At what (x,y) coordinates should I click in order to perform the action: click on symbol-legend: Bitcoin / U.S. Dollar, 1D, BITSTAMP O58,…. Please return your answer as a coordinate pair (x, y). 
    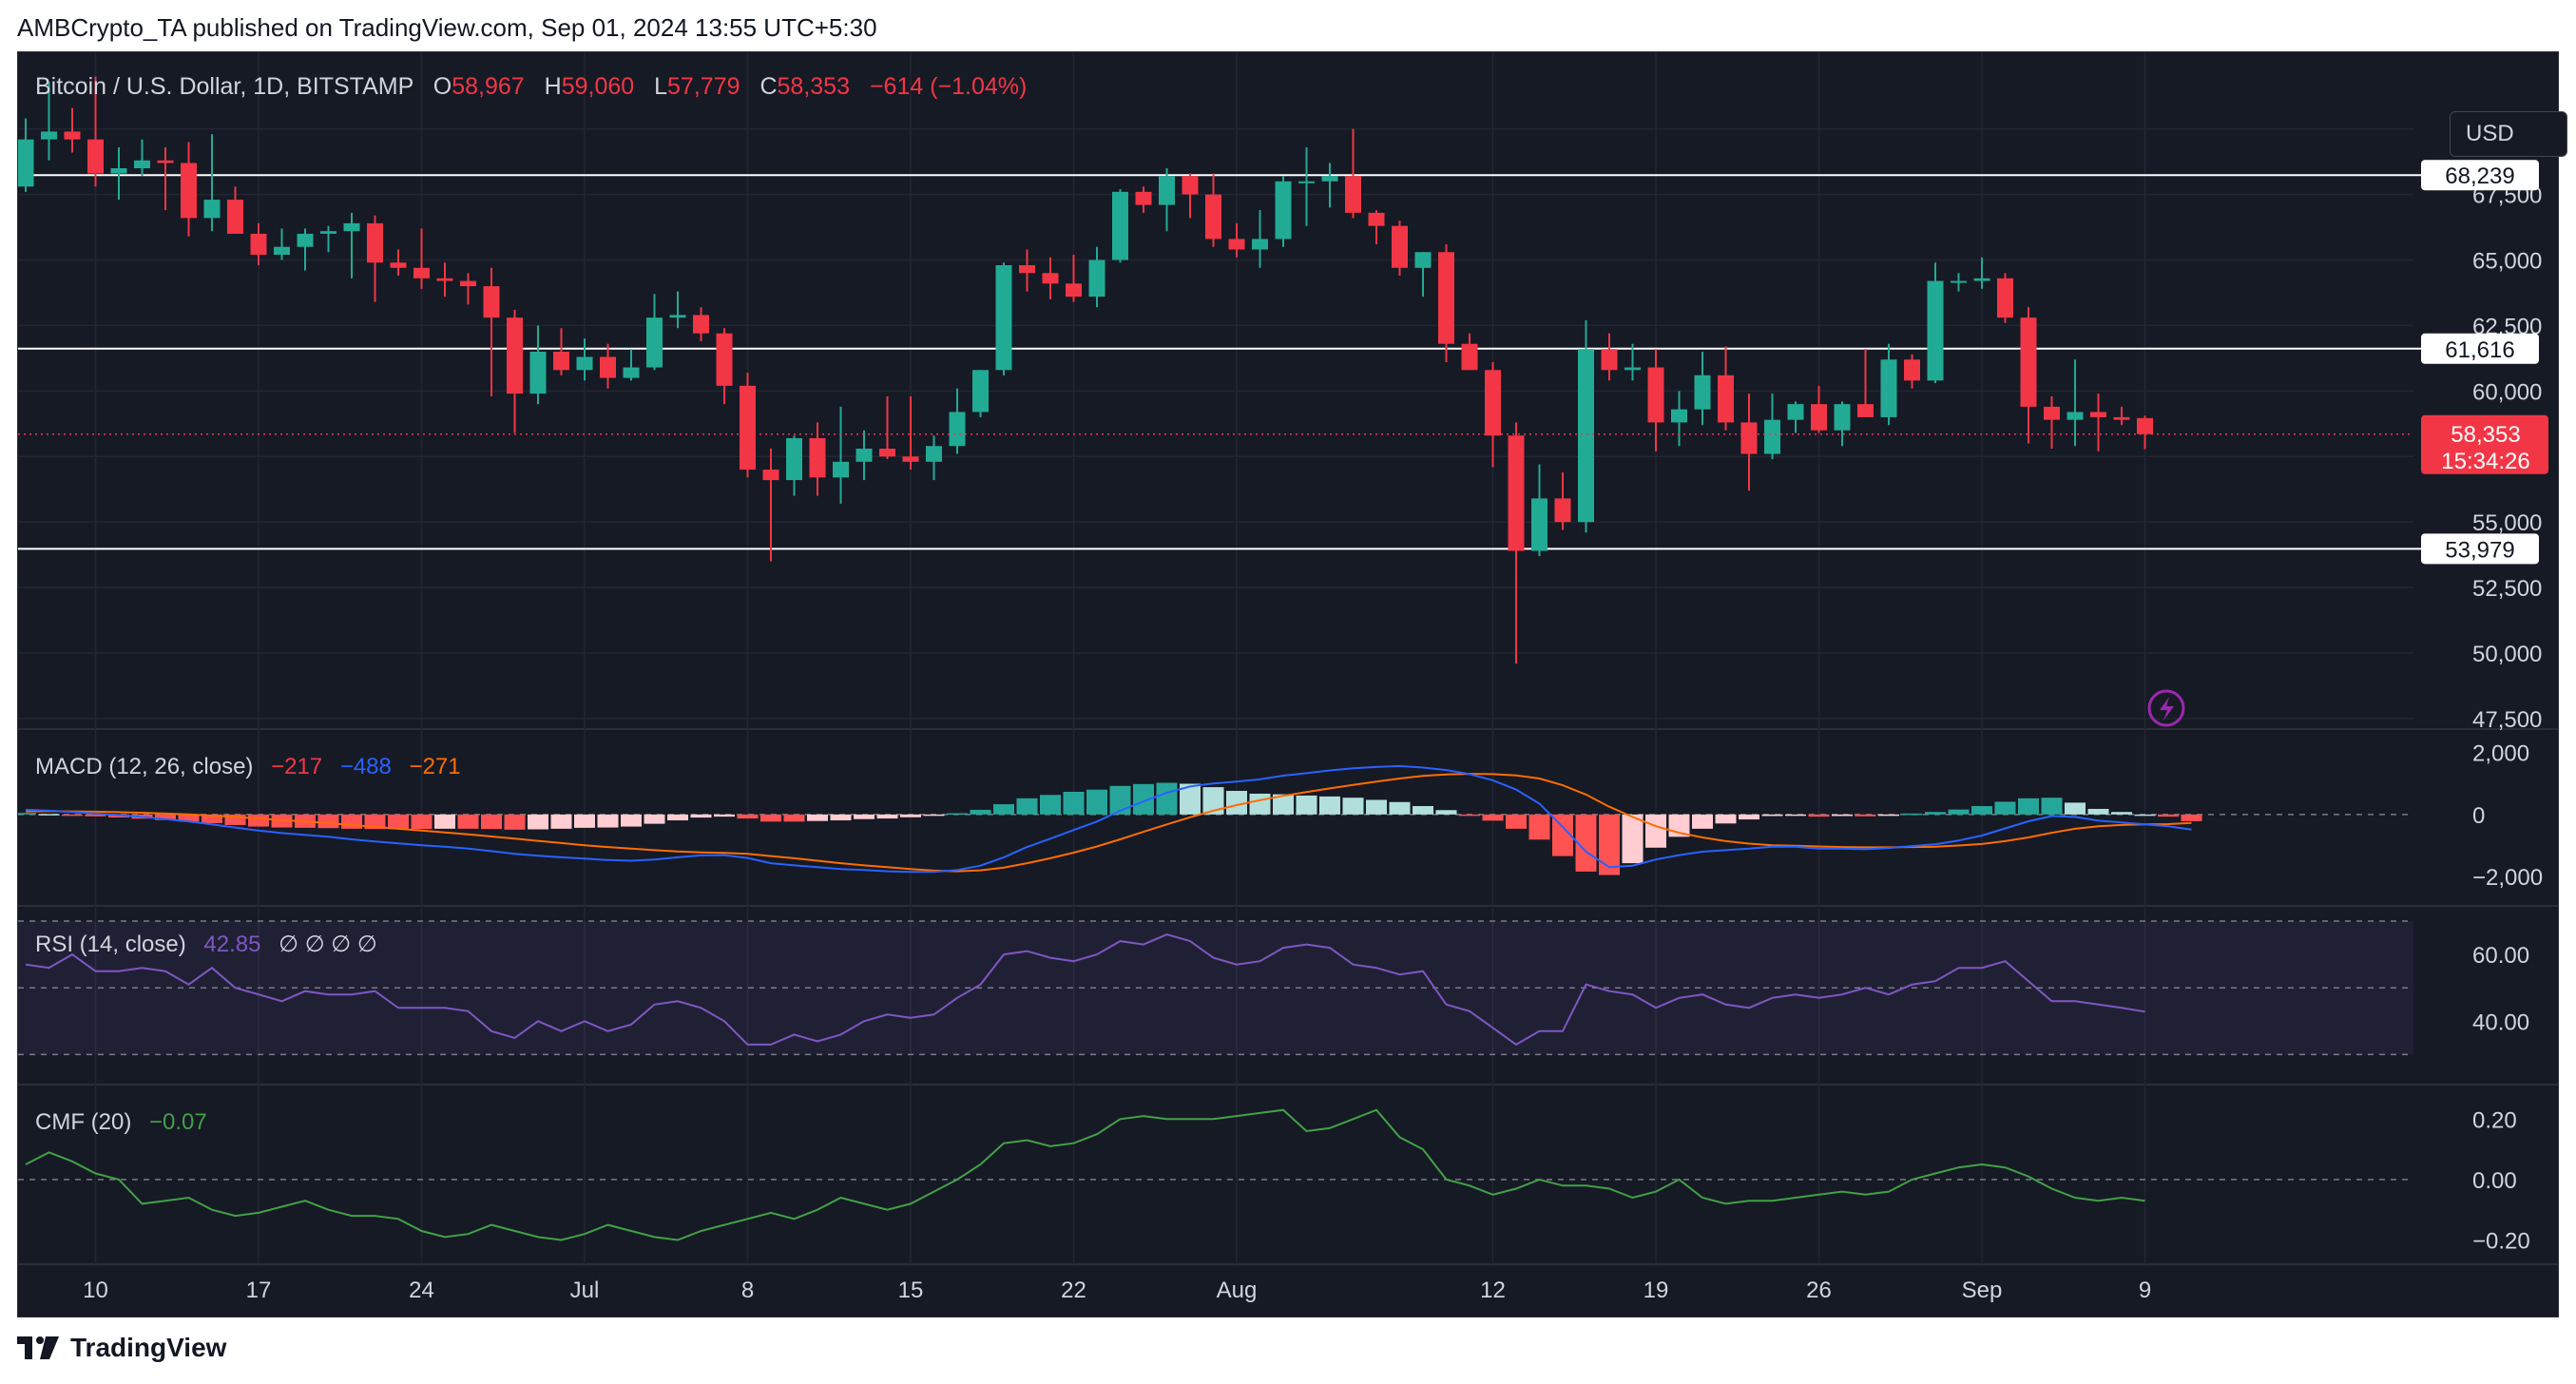
    Looking at the image, I should click on (531, 86).